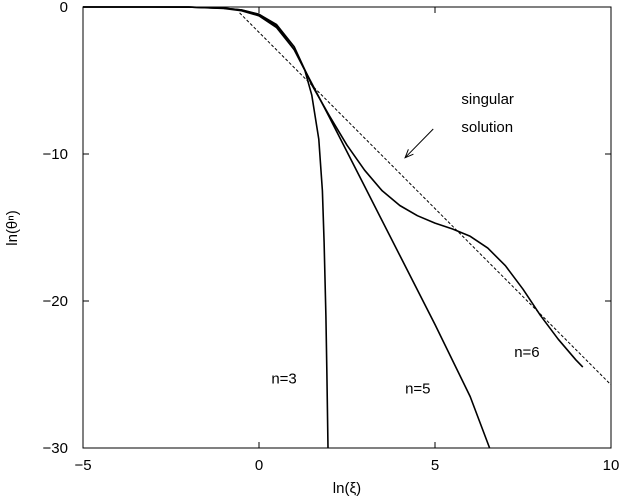 Image resolution: width=623 pixels, height=501 pixels. Describe the element at coordinates (487, 127) in the screenshot. I see `annotation-label: solution` at that location.